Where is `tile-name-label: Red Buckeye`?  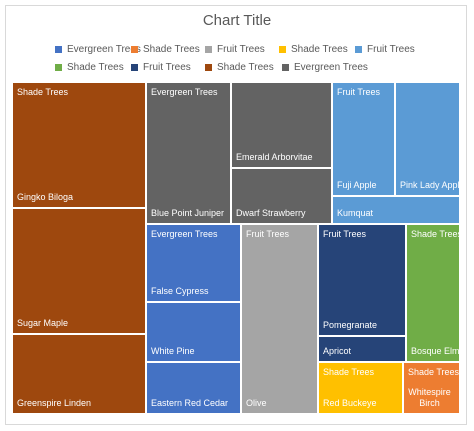 tile-name-label: Red Buckeye is located at coordinates (350, 403).